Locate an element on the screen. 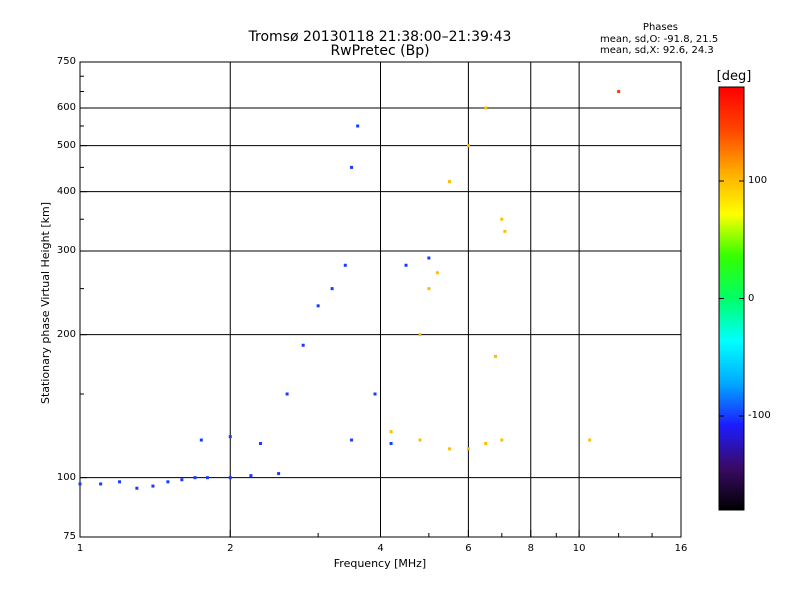 The image size is (800, 600). y-tick-label: 400 is located at coordinates (66, 191).